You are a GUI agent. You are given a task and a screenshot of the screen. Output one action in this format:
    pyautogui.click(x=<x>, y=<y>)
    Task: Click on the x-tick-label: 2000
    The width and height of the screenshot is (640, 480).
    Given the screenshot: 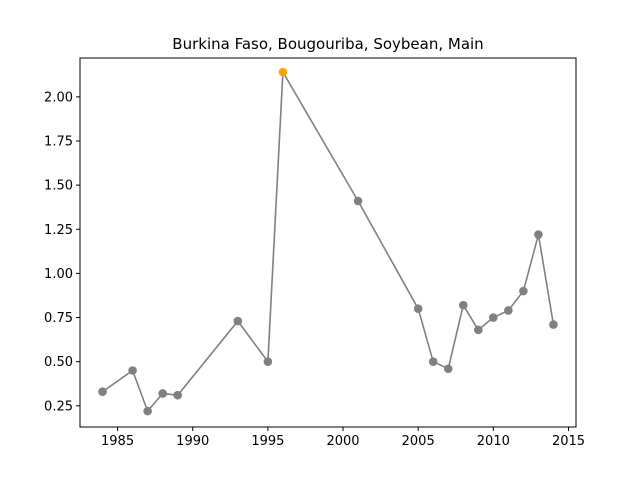 What is the action you would take?
    pyautogui.click(x=342, y=441)
    